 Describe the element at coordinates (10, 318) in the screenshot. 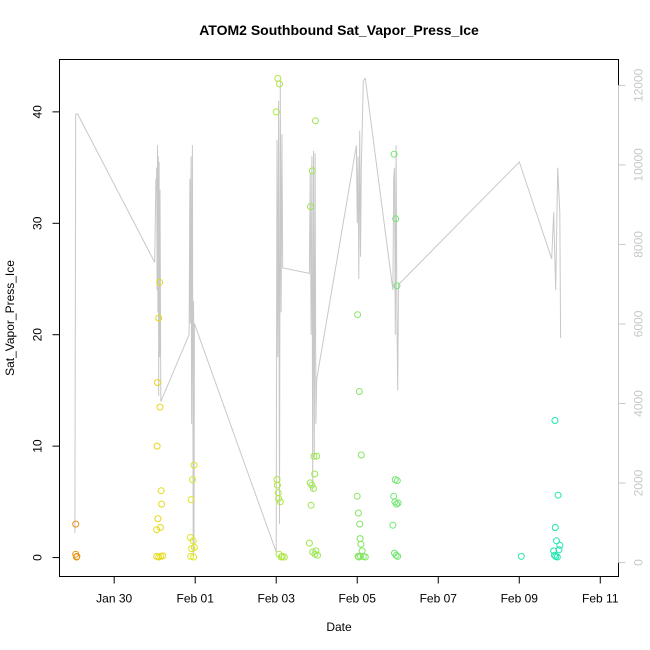

I see `y-axis-label: Sat_Vapor_Press_Ice` at that location.